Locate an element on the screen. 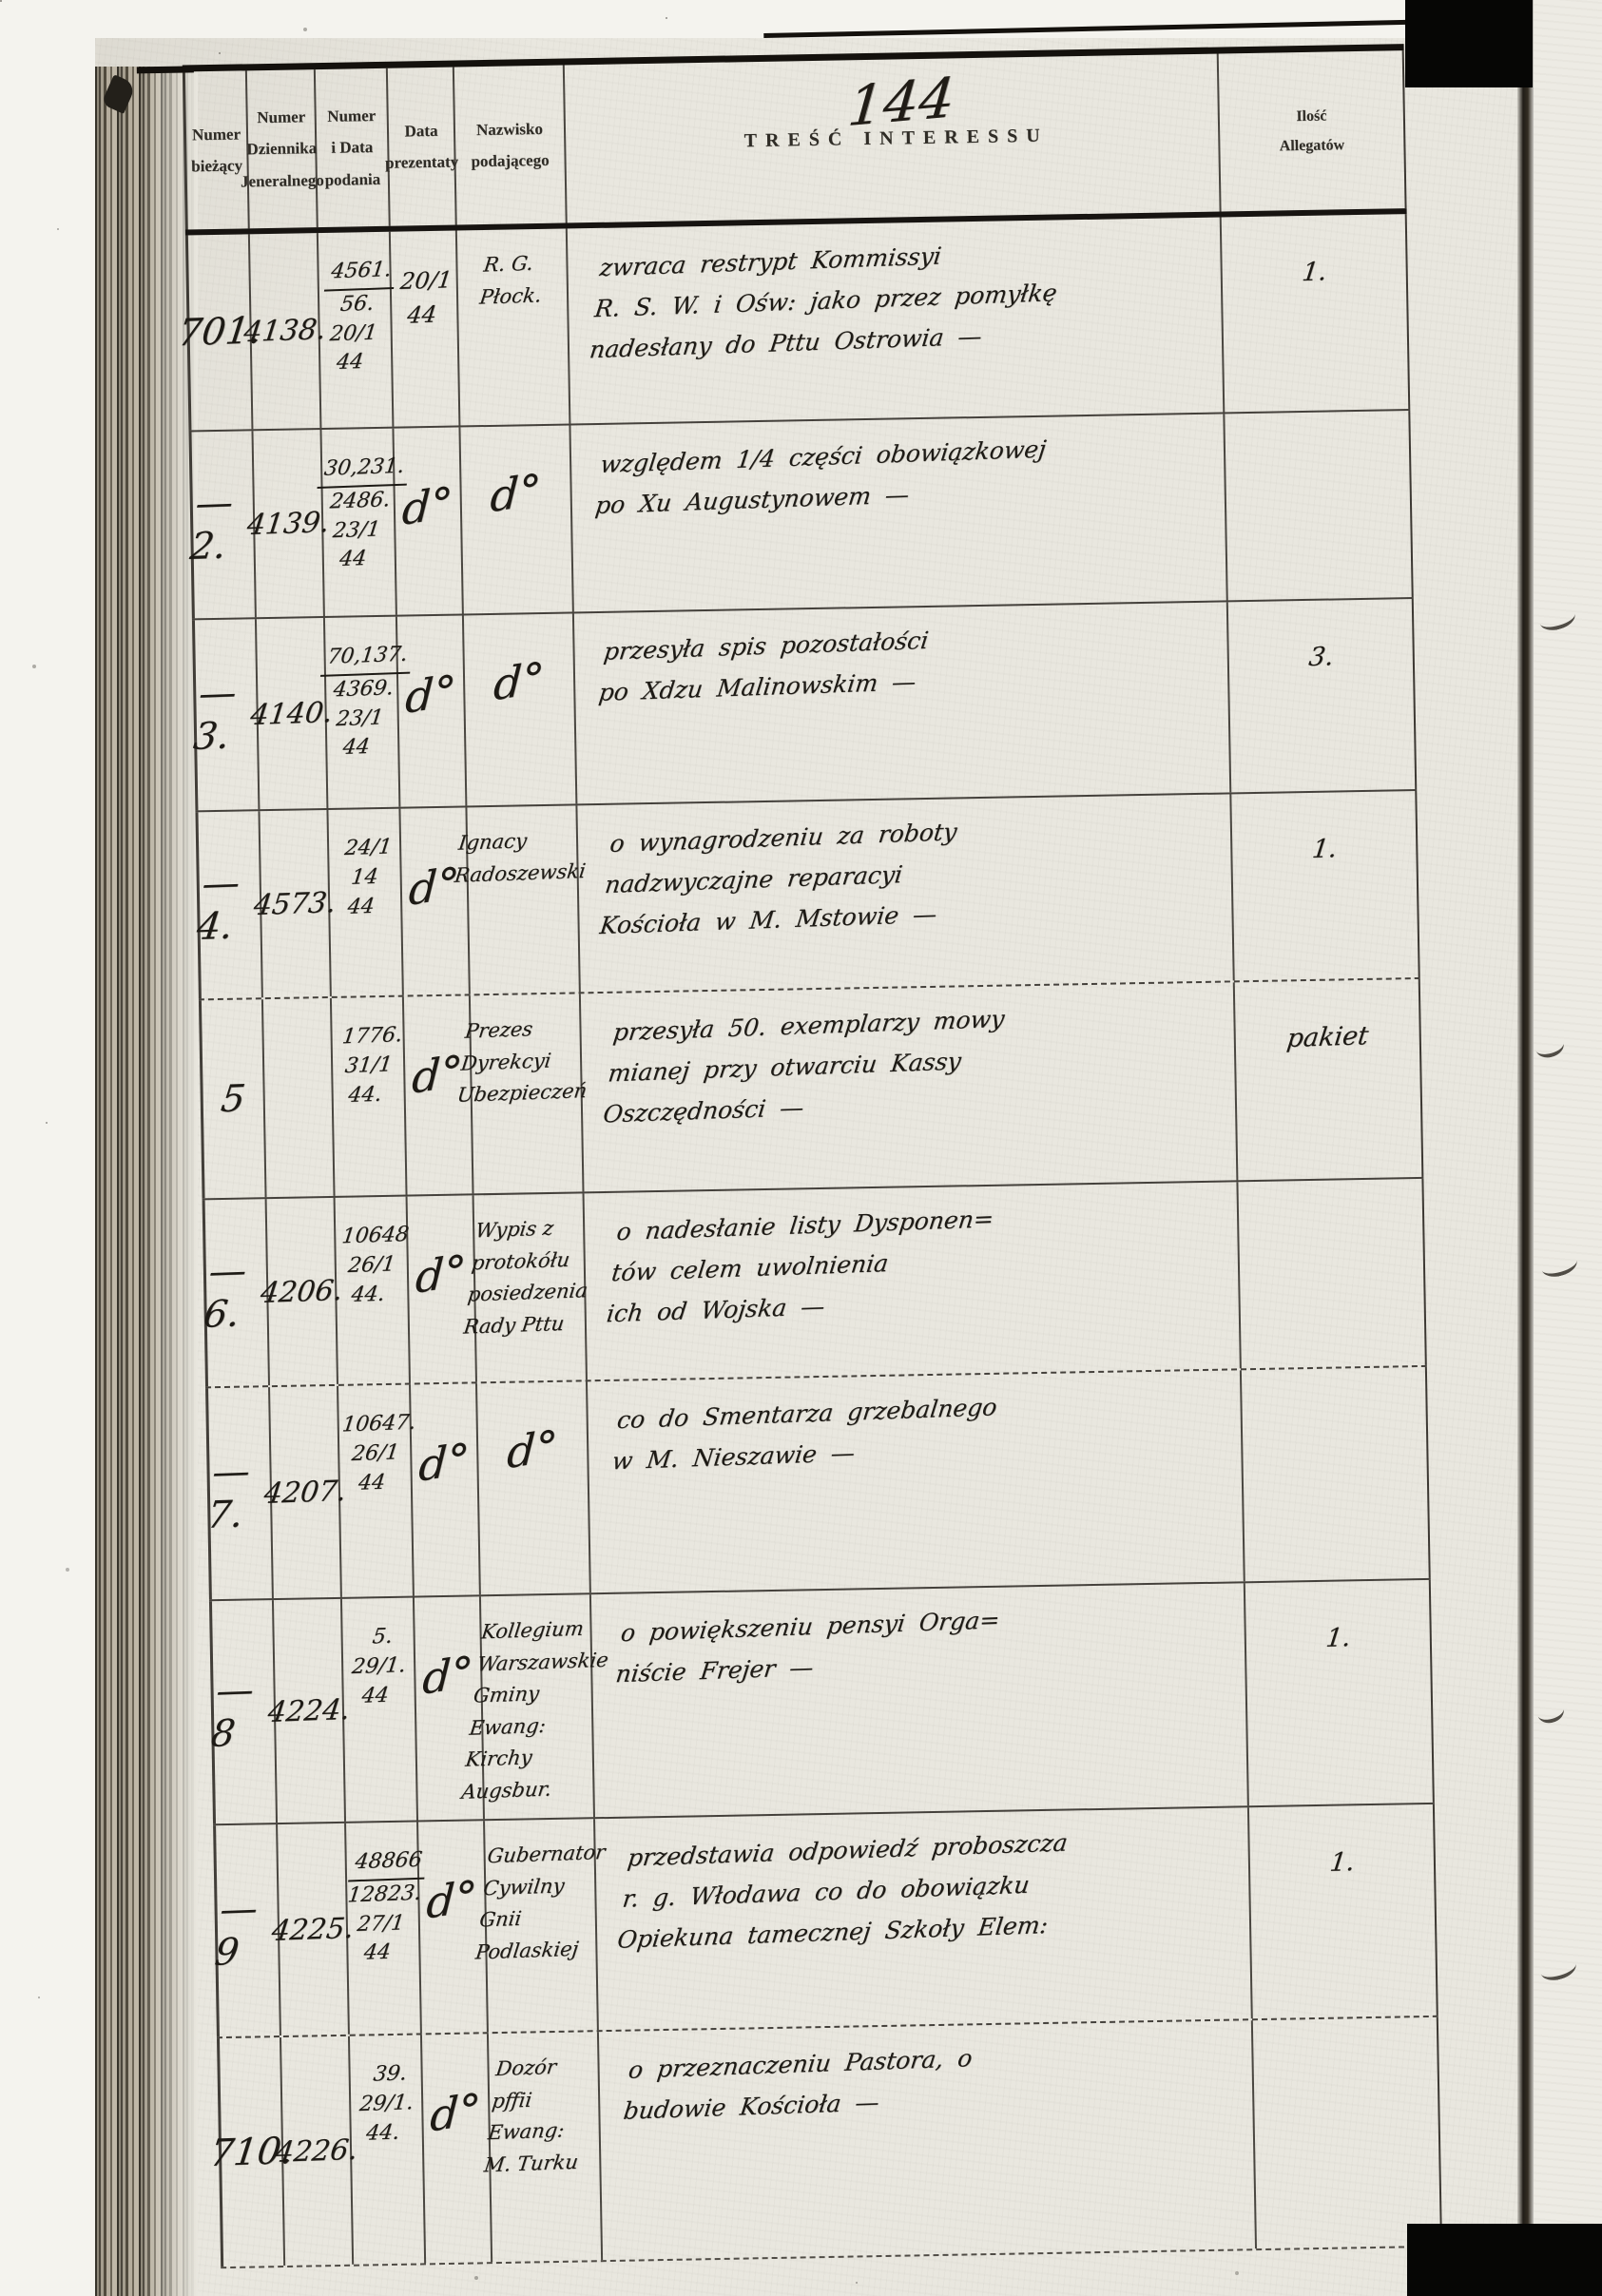 The width and height of the screenshot is (1602, 2296). cell-numer-dziennika: 4138. is located at coordinates (284, 331).